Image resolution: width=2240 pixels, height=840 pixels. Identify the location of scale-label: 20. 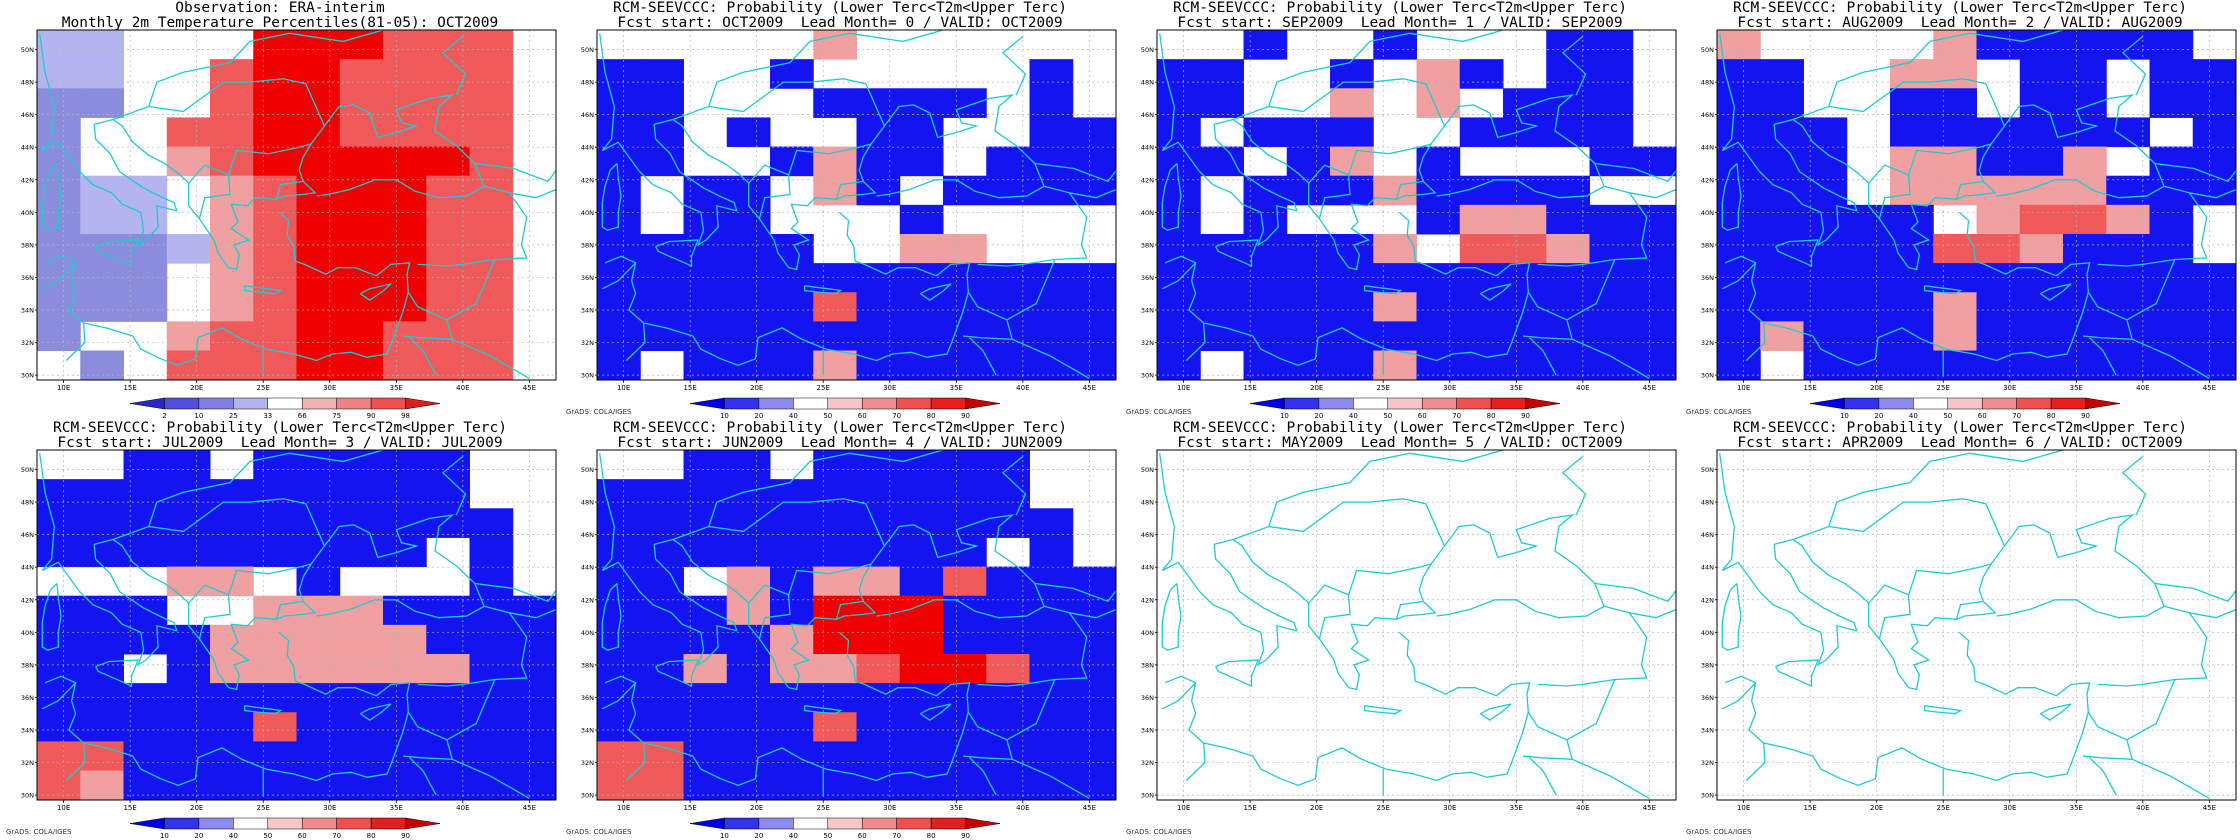
(1318, 416).